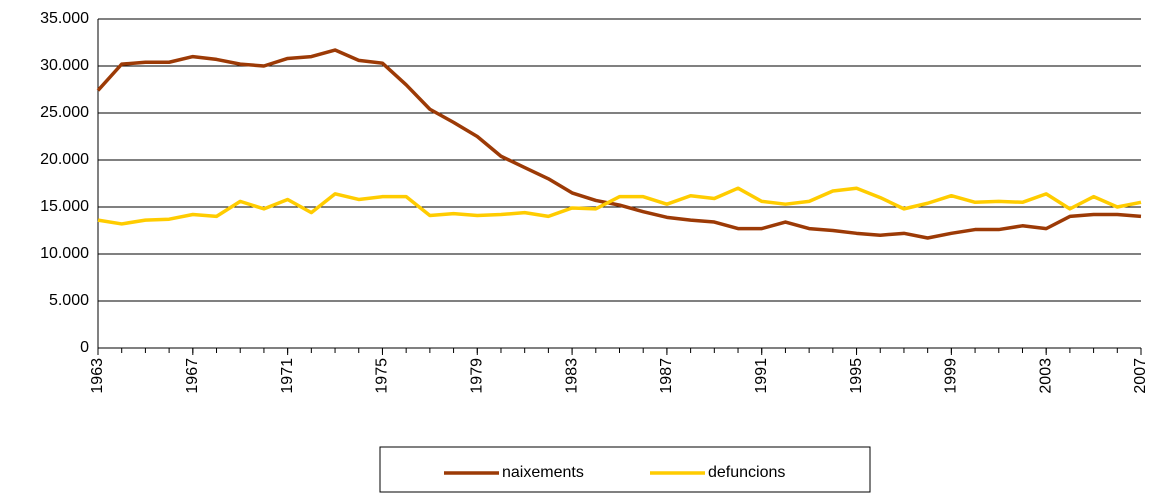 The image size is (1153, 495). Describe the element at coordinates (666, 376) in the screenshot. I see `x-tick-label: 1987` at that location.